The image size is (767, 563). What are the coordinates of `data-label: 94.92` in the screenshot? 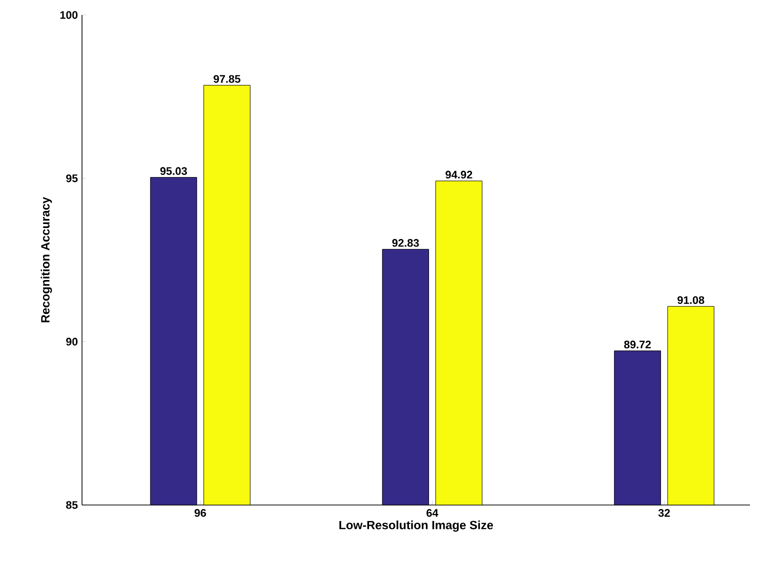 It's located at (459, 174).